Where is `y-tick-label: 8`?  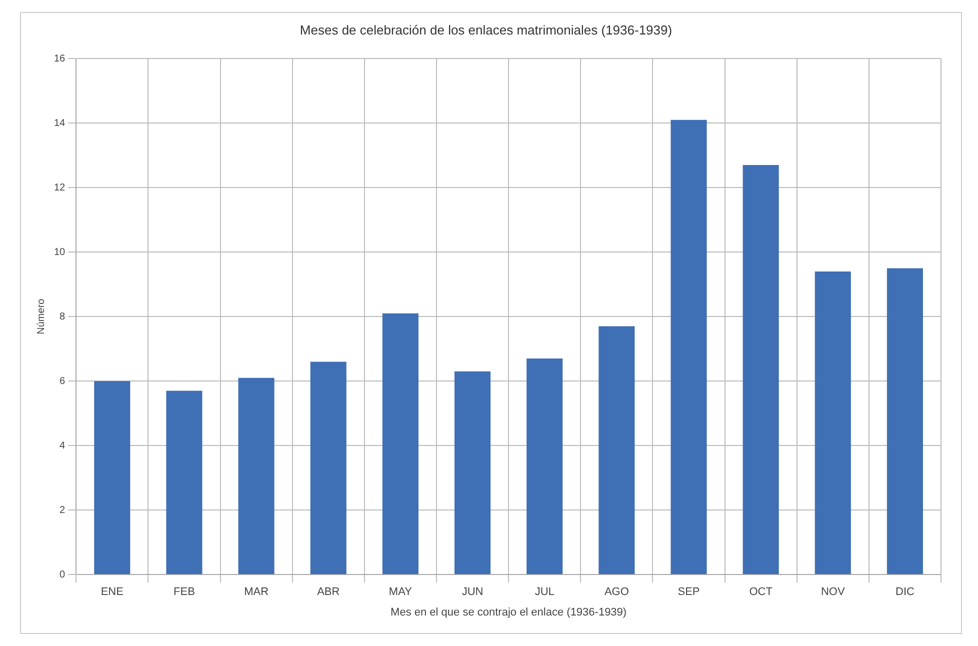
y-tick-label: 8 is located at coordinates (63, 316).